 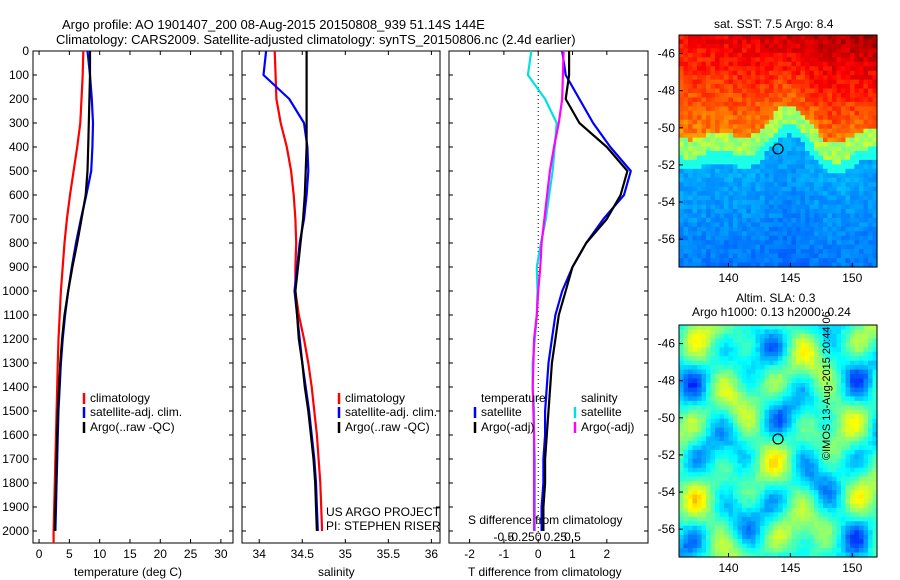 I want to click on map-sla_map, so click(x=778, y=441).